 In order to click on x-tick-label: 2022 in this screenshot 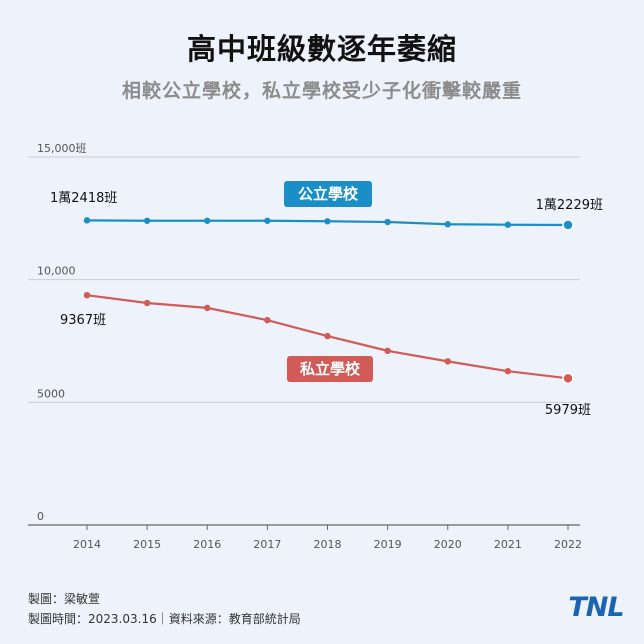, I will do `click(568, 544)`.